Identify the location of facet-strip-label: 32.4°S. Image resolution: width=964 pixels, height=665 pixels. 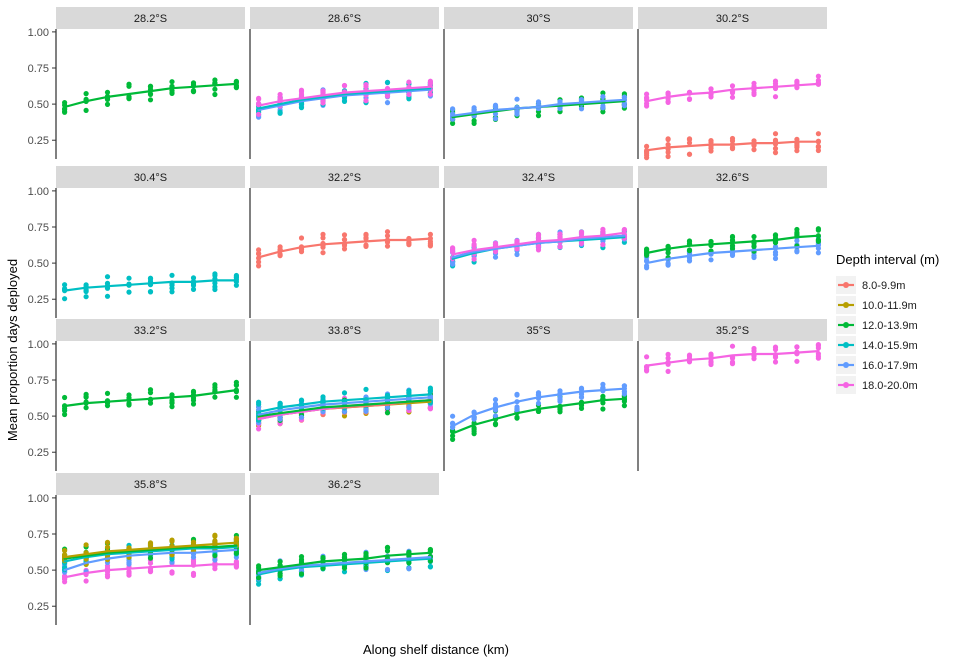
(538, 178).